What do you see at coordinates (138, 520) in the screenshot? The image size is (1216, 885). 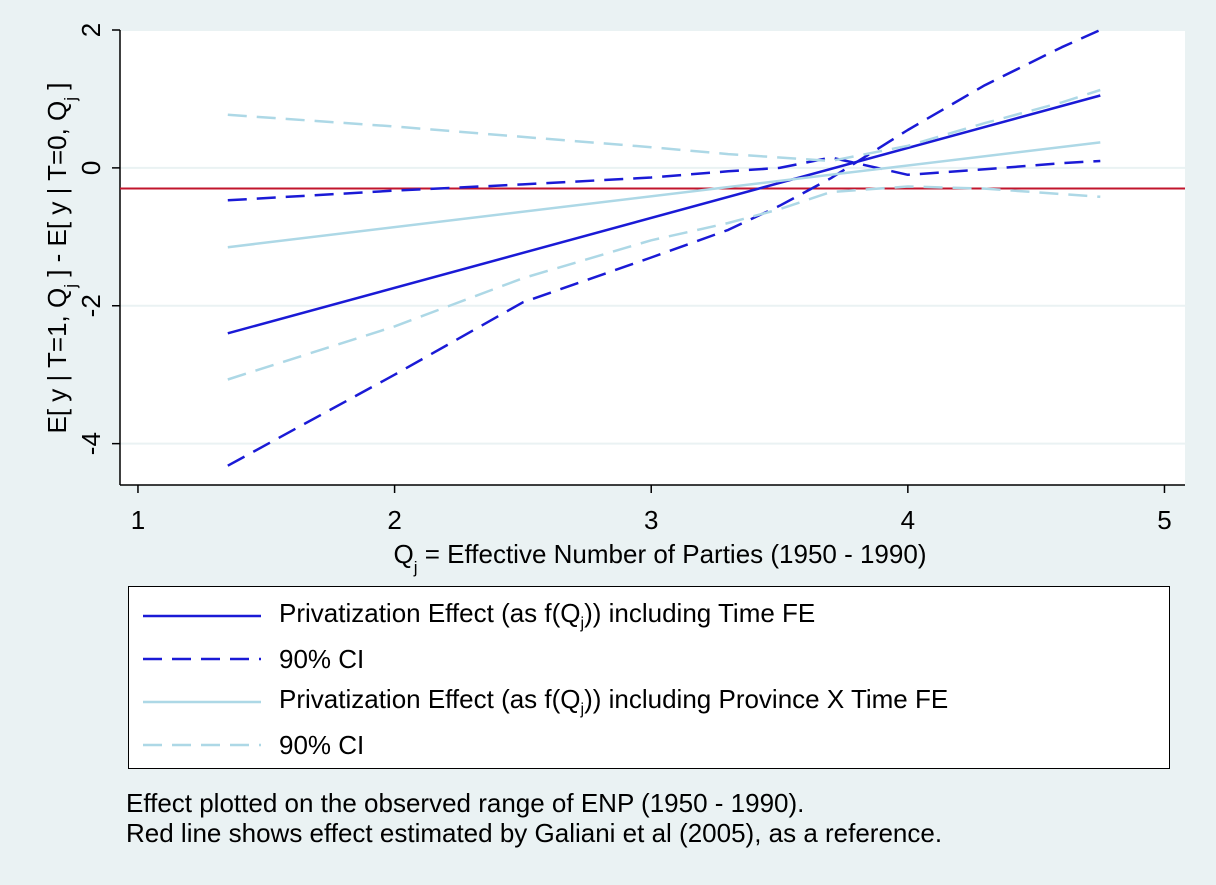 I see `x-tick-label: 1` at bounding box center [138, 520].